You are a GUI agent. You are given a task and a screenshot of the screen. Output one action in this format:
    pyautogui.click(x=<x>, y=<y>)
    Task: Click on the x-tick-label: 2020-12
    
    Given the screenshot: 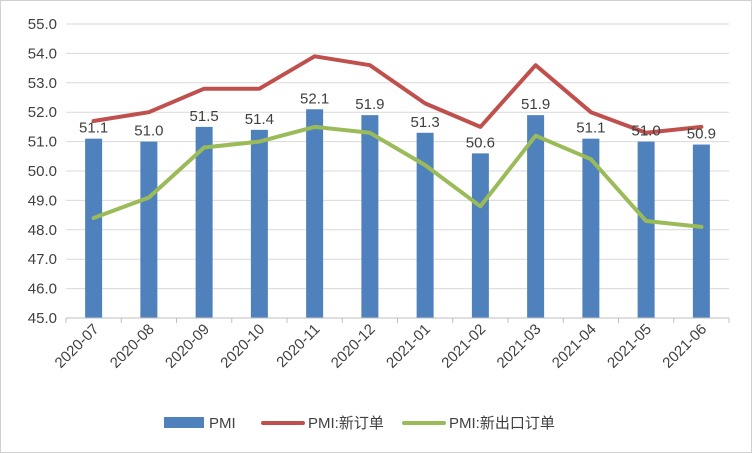 What is the action you would take?
    pyautogui.click(x=353, y=346)
    